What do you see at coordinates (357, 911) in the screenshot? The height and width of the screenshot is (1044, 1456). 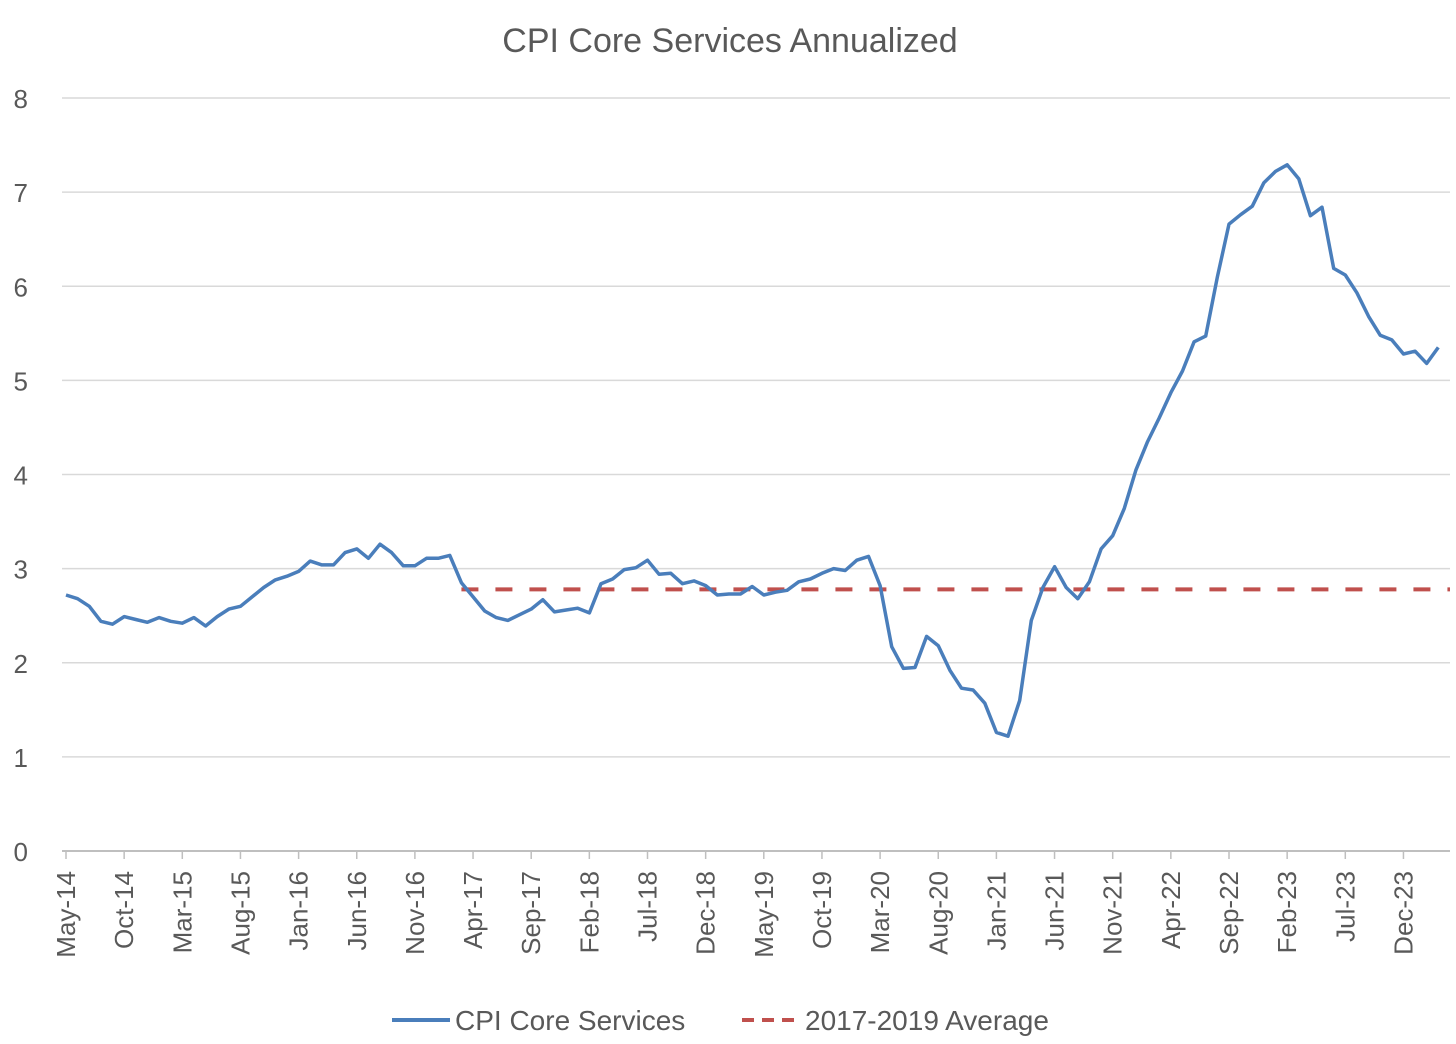 I see `x-tick-label: Jun-16` at bounding box center [357, 911].